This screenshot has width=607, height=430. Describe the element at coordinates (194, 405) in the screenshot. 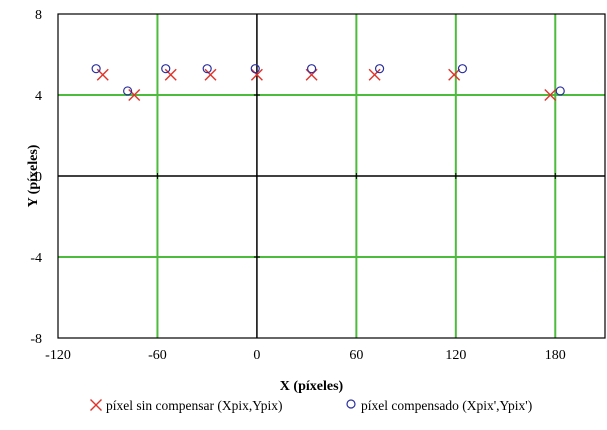

I see `legend-label-uncompensated: píxel sin compensar (Xpix,Ypix)` at that location.